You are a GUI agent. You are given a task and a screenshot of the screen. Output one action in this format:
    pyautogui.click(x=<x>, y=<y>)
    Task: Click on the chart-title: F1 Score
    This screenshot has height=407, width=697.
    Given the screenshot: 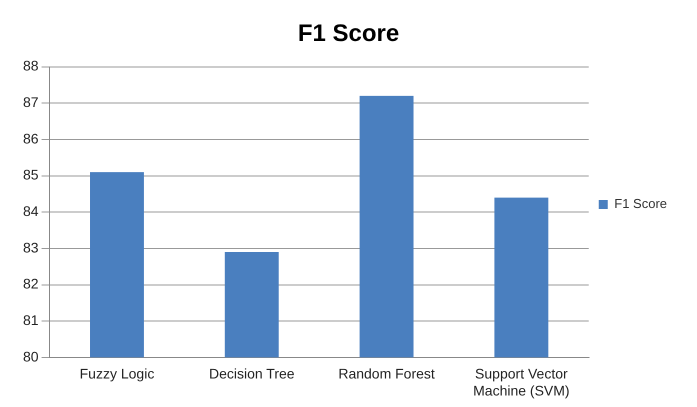 What is the action you would take?
    pyautogui.click(x=349, y=34)
    